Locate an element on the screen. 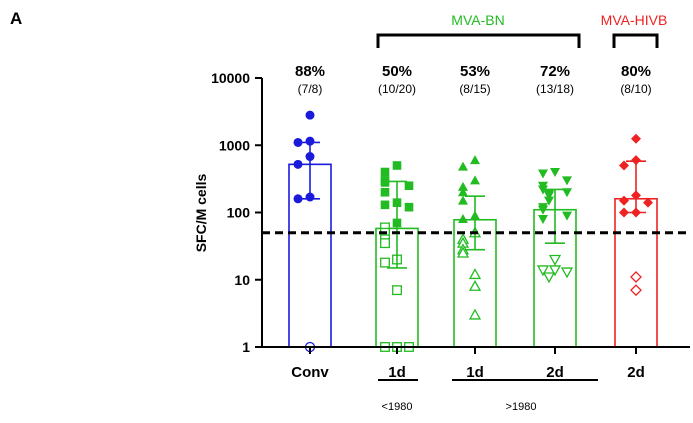  fraction-positive-label: (13/18) is located at coordinates (555, 89).